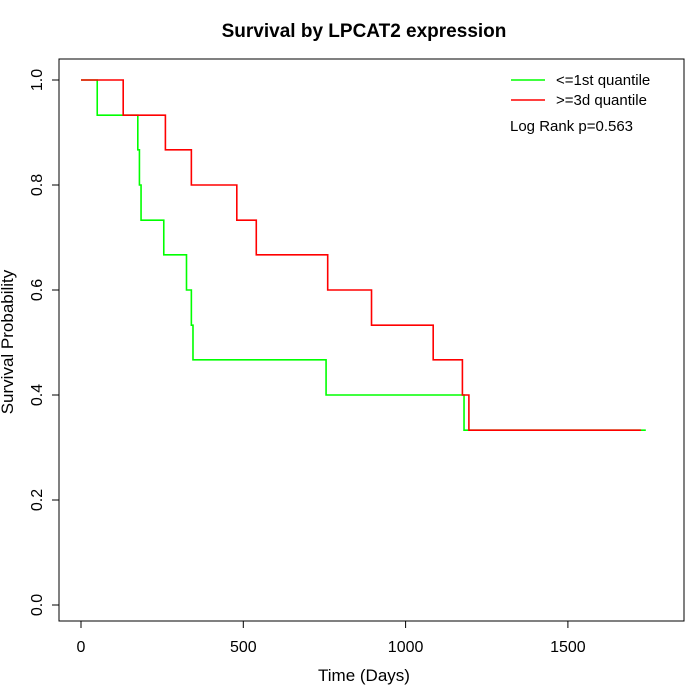 The height and width of the screenshot is (700, 700). I want to click on chart-title: Survival by LPCAT2 expression, so click(364, 31).